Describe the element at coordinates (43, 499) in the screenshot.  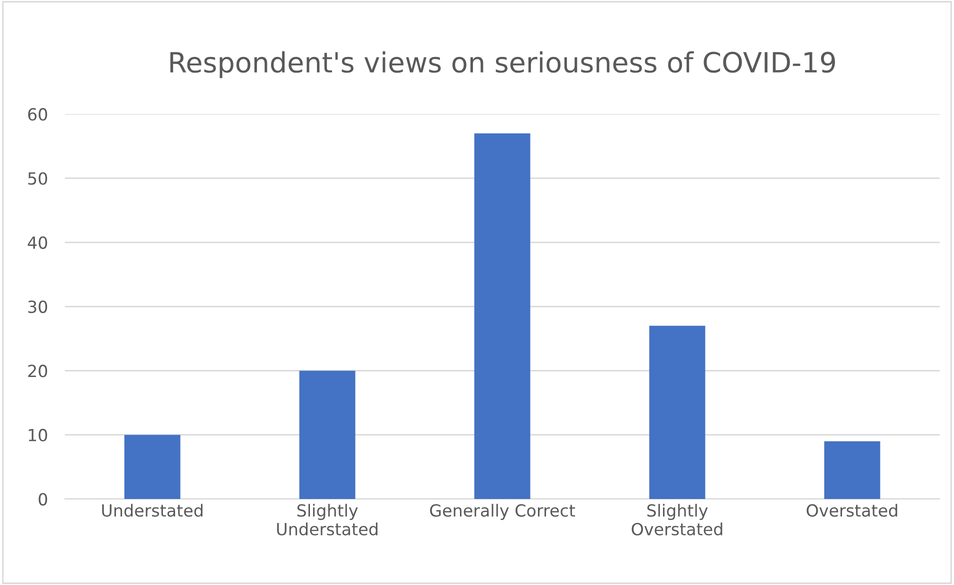
I see `y-tick-label: 0` at that location.